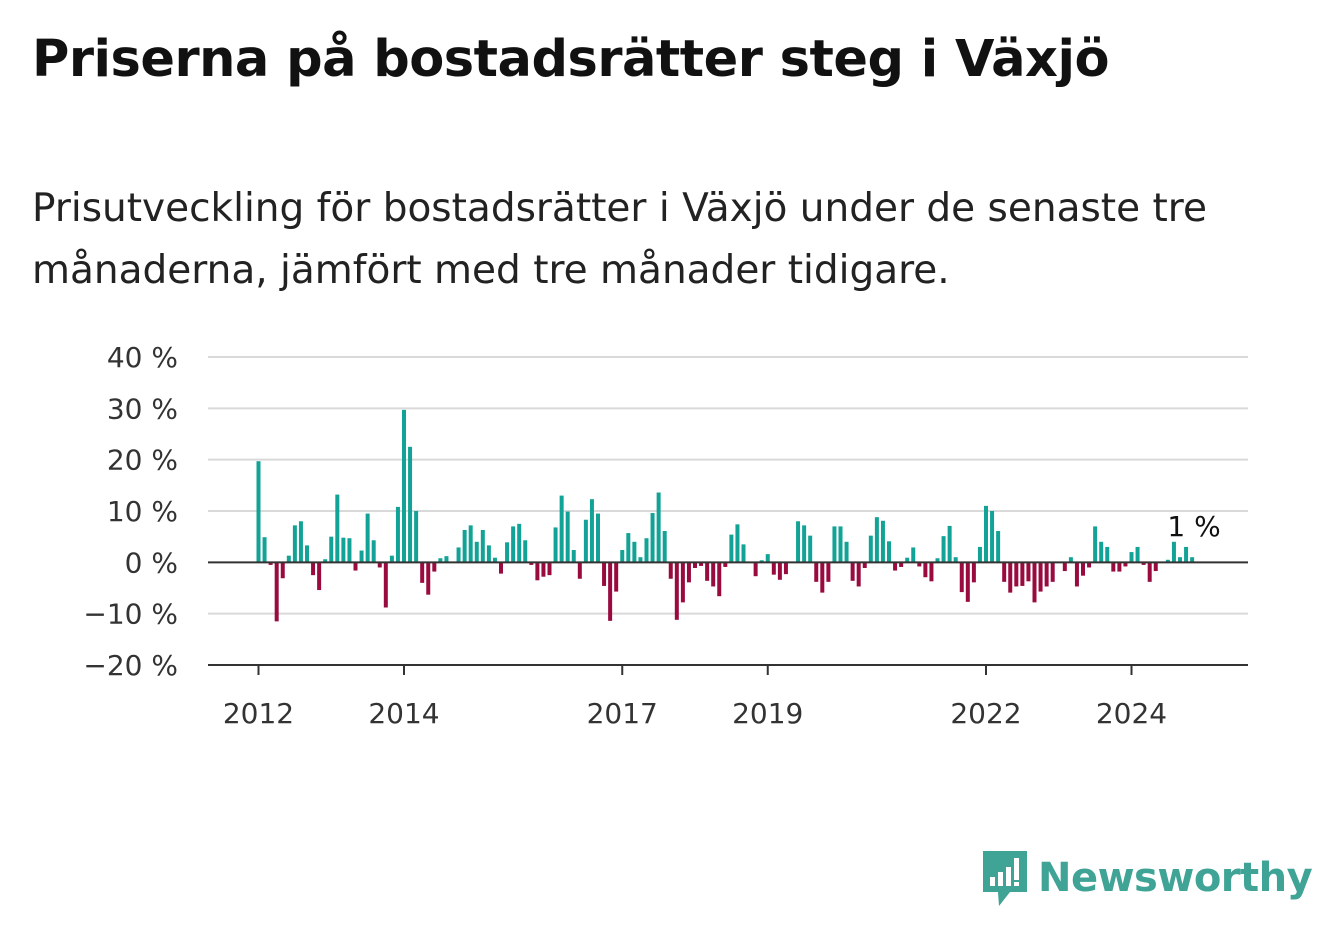 The width and height of the screenshot is (1322, 939). What do you see at coordinates (130, 614) in the screenshot?
I see `y-tick-label: −10 %` at bounding box center [130, 614].